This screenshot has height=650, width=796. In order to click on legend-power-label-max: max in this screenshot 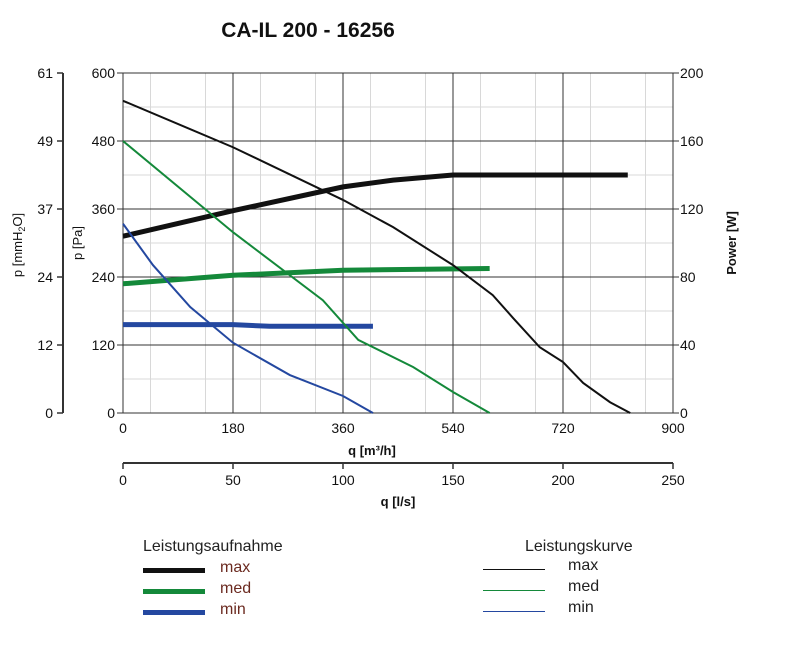, I will do `click(235, 567)`.